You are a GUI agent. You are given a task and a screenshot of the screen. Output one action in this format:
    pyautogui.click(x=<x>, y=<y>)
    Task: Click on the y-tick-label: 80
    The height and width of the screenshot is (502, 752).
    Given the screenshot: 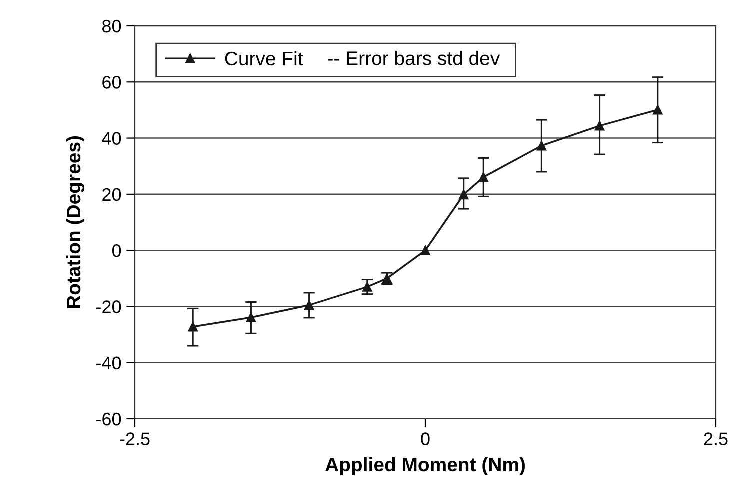 What is the action you would take?
    pyautogui.click(x=112, y=26)
    